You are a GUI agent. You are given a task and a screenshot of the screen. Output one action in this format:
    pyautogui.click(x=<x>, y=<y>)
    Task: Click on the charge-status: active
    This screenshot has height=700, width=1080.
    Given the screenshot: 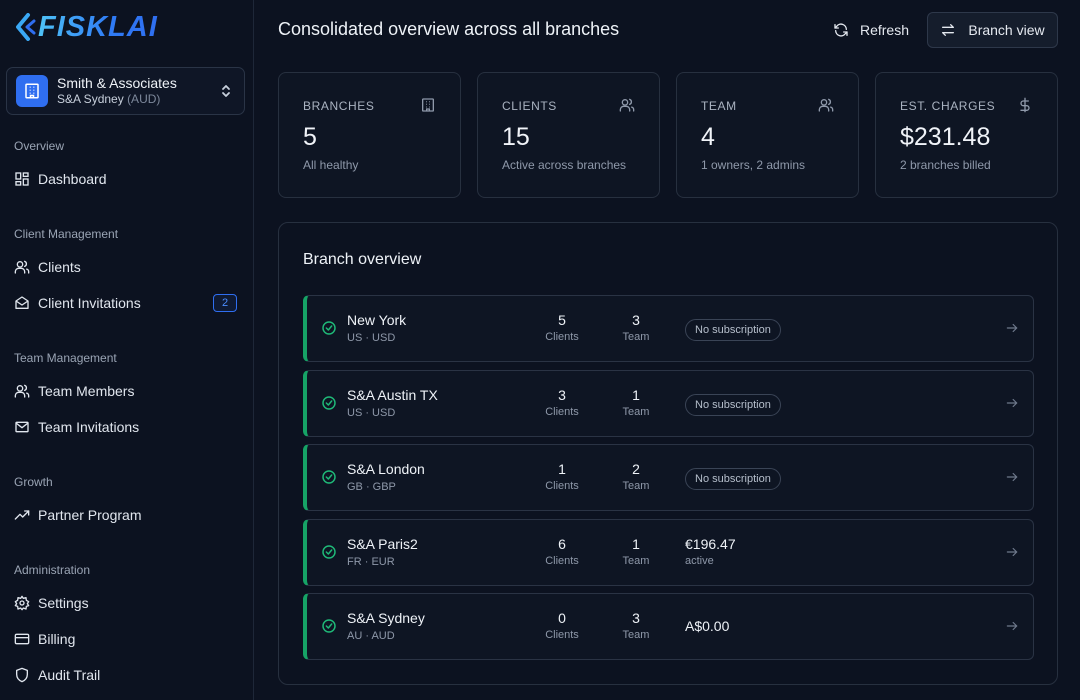 What is the action you would take?
    pyautogui.click(x=699, y=561)
    